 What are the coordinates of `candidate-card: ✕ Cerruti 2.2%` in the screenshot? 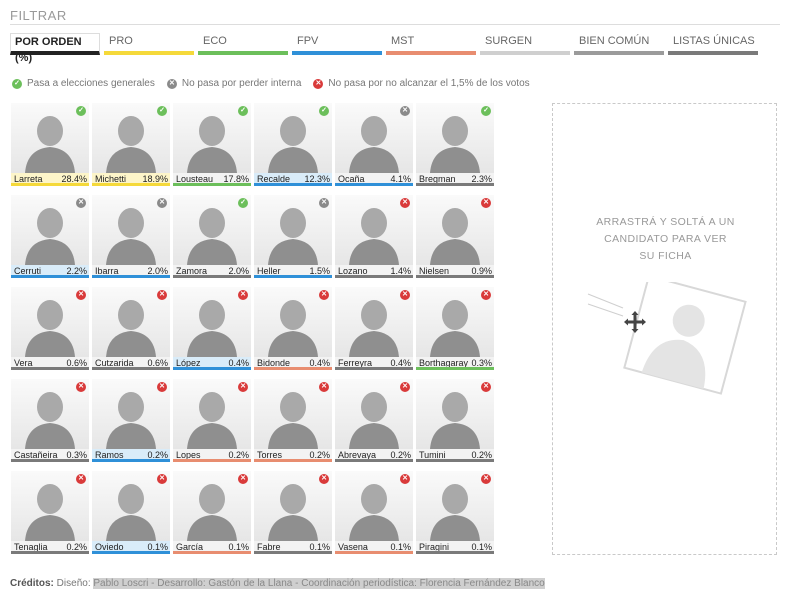 It's located at (50, 236).